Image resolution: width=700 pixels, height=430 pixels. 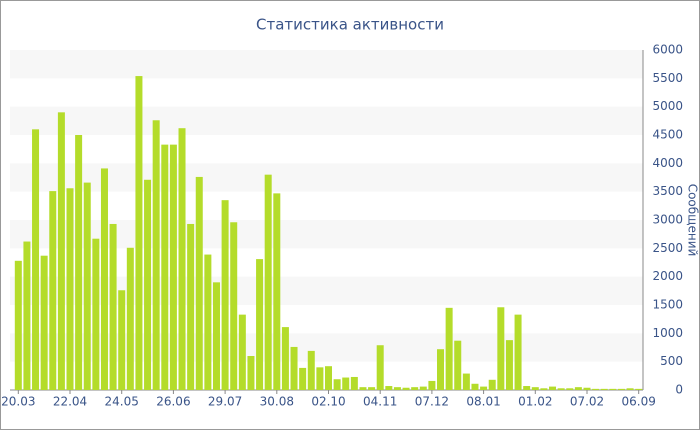 I want to click on y-tick-label: 2500, so click(x=667, y=248).